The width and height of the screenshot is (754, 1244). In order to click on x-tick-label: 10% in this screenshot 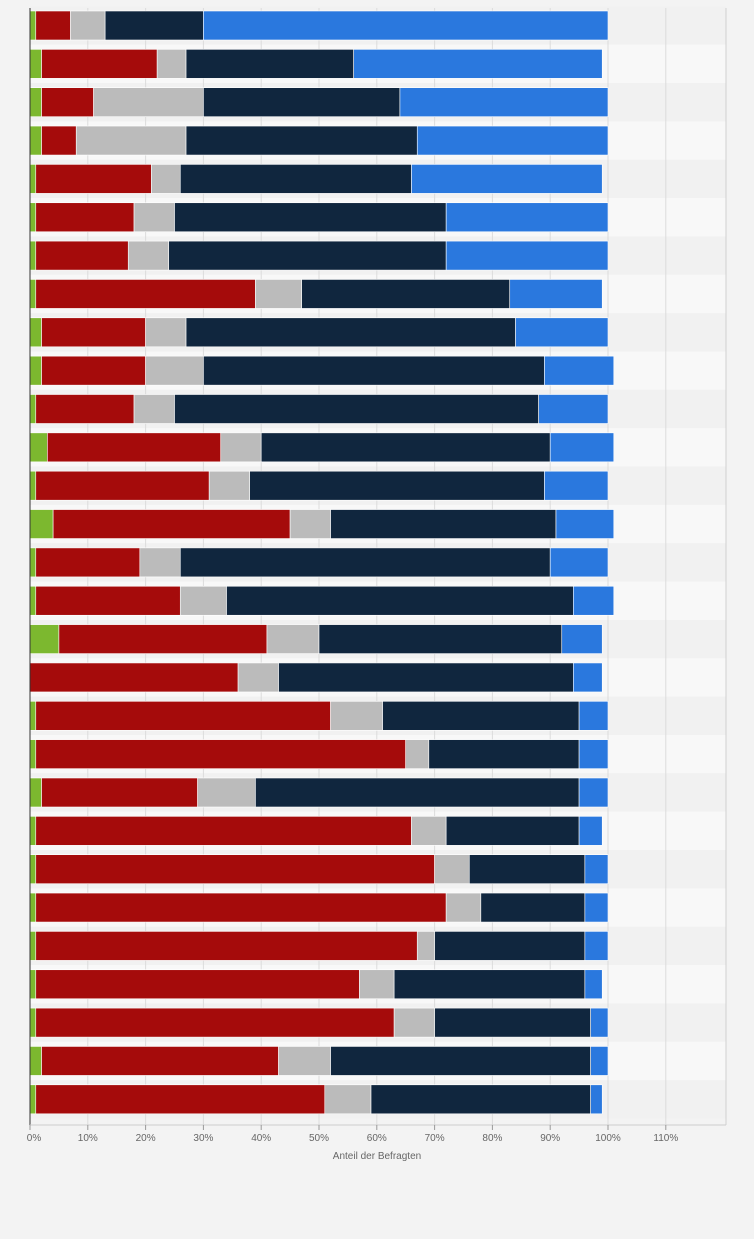, I will do `click(88, 1138)`.